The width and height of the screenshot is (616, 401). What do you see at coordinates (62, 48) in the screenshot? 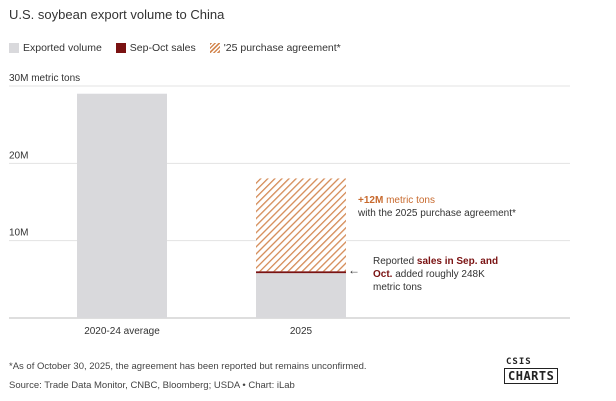
I see `legend-label-exported: Exported volume` at bounding box center [62, 48].